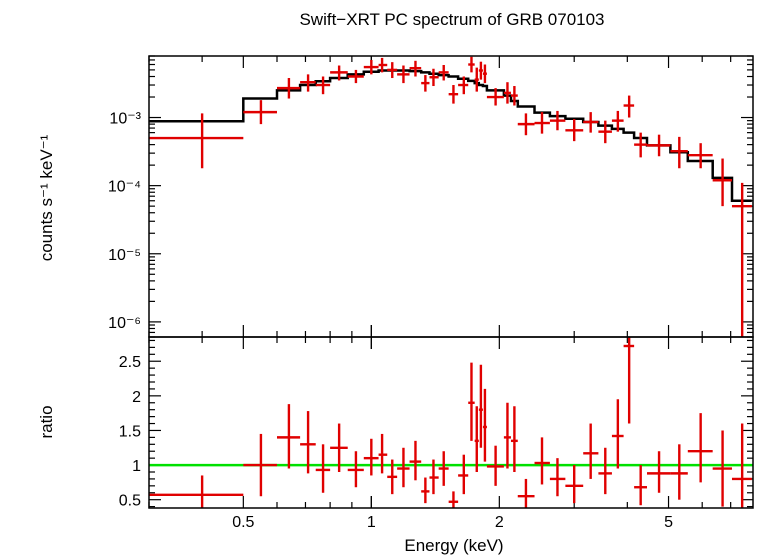 The width and height of the screenshot is (758, 556). What do you see at coordinates (499, 522) in the screenshot?
I see `x-tick-label: 2` at bounding box center [499, 522].